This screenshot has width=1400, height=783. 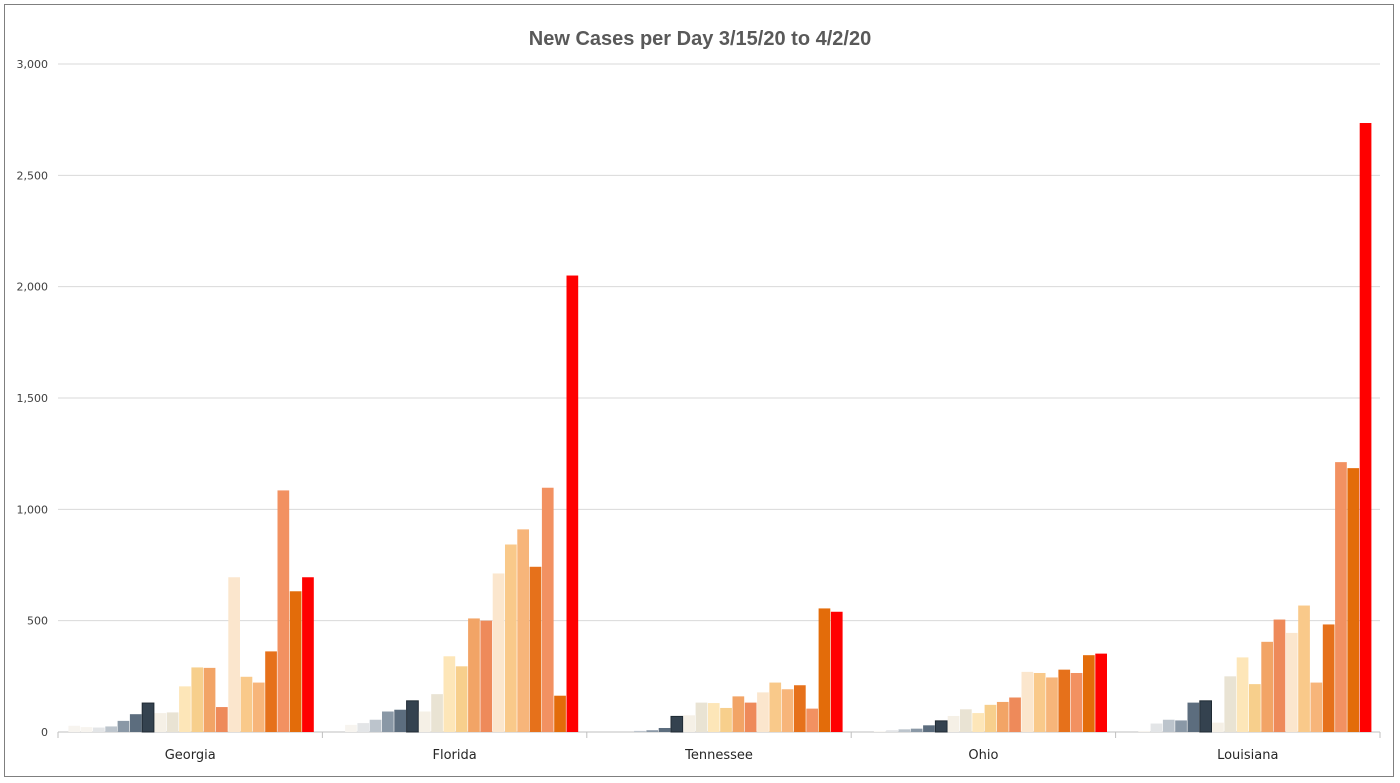 I want to click on category-label: Louisiana, so click(x=1247, y=755).